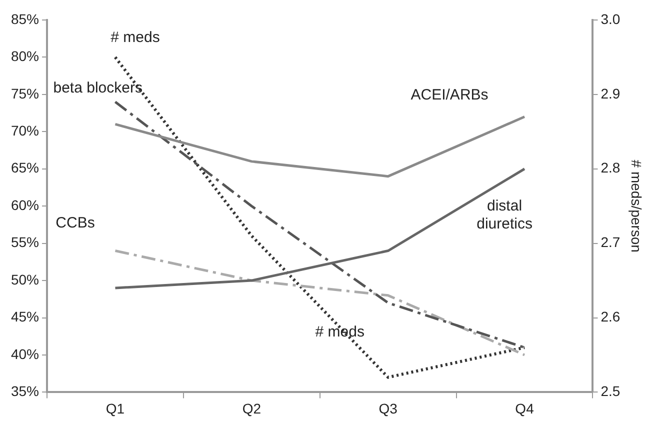  What do you see at coordinates (25, 316) in the screenshot?
I see `y-tick-label: 45%` at bounding box center [25, 316].